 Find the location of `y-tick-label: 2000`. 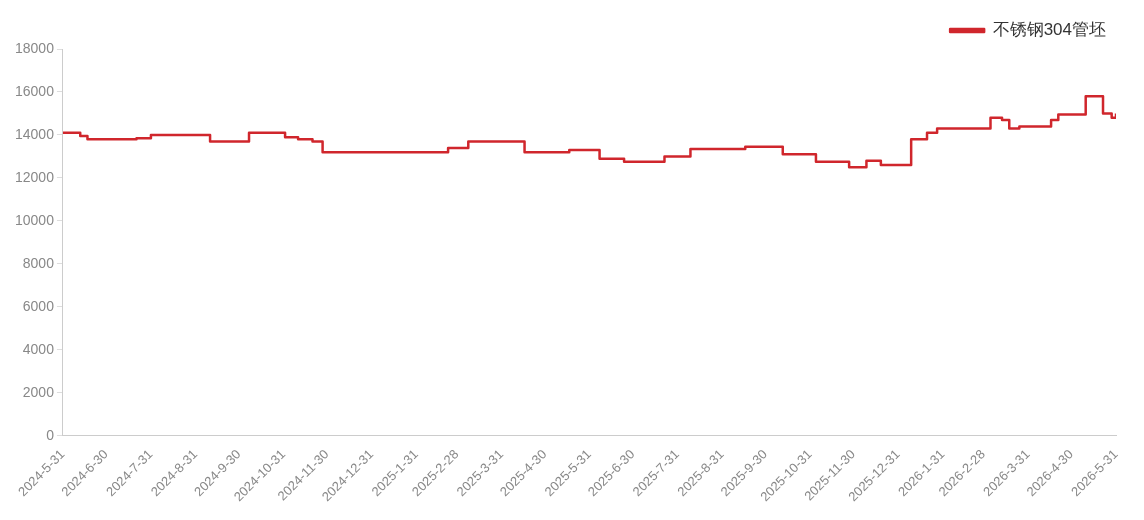

y-tick-label: 2000 is located at coordinates (38, 391).